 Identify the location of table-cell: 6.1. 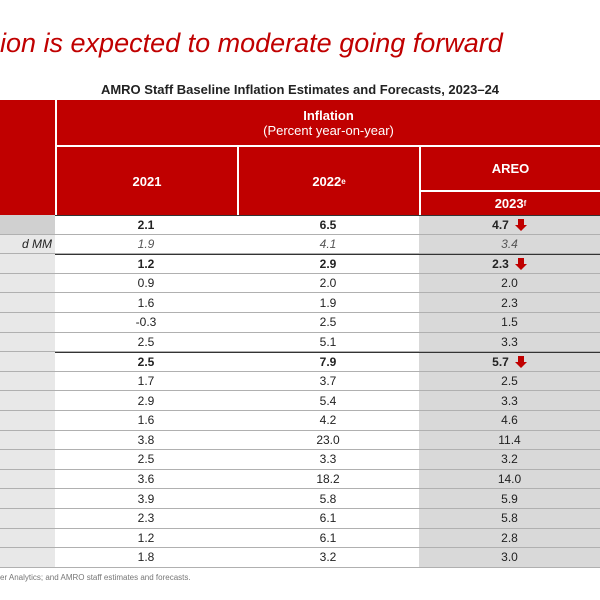
(328, 519).